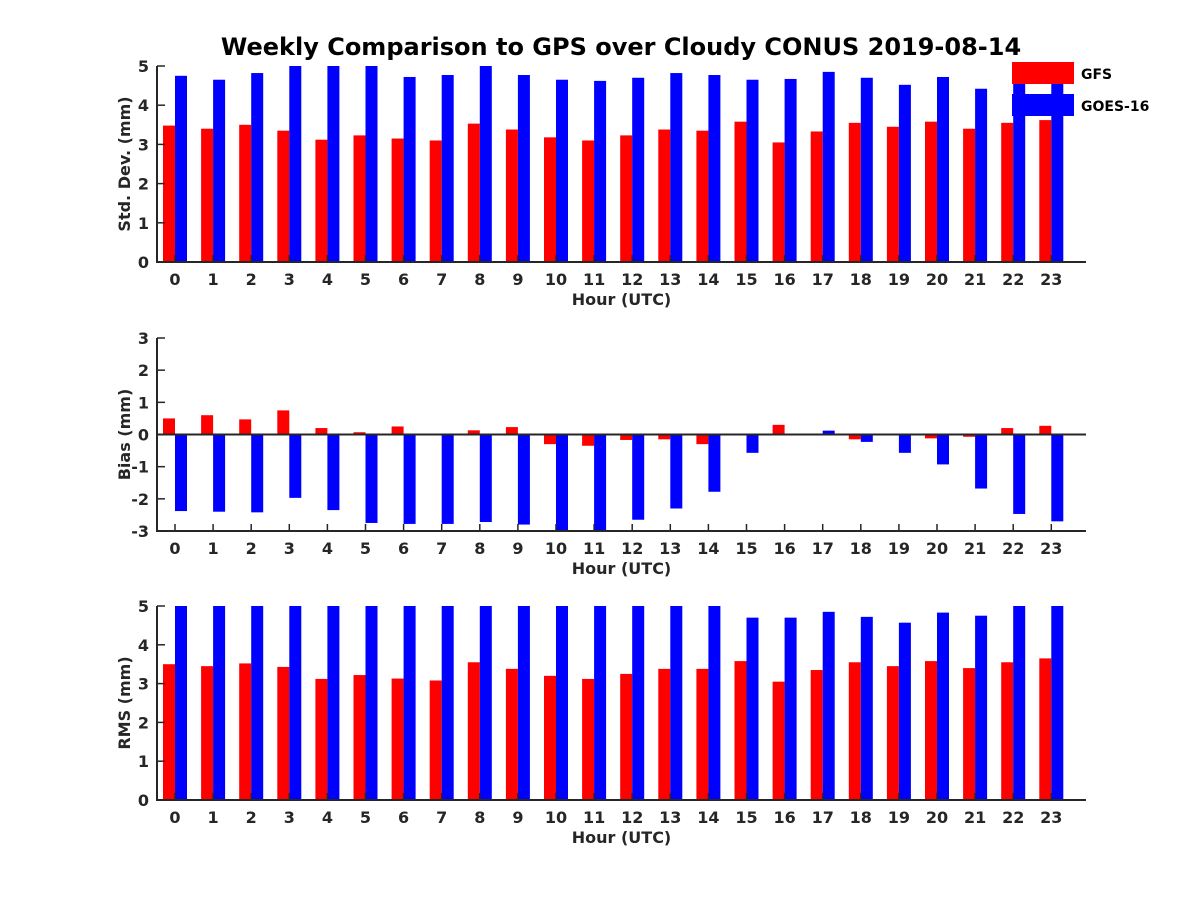 This screenshot has height=900, width=1200. I want to click on stddev-ytick-label: 5, so click(143, 66).